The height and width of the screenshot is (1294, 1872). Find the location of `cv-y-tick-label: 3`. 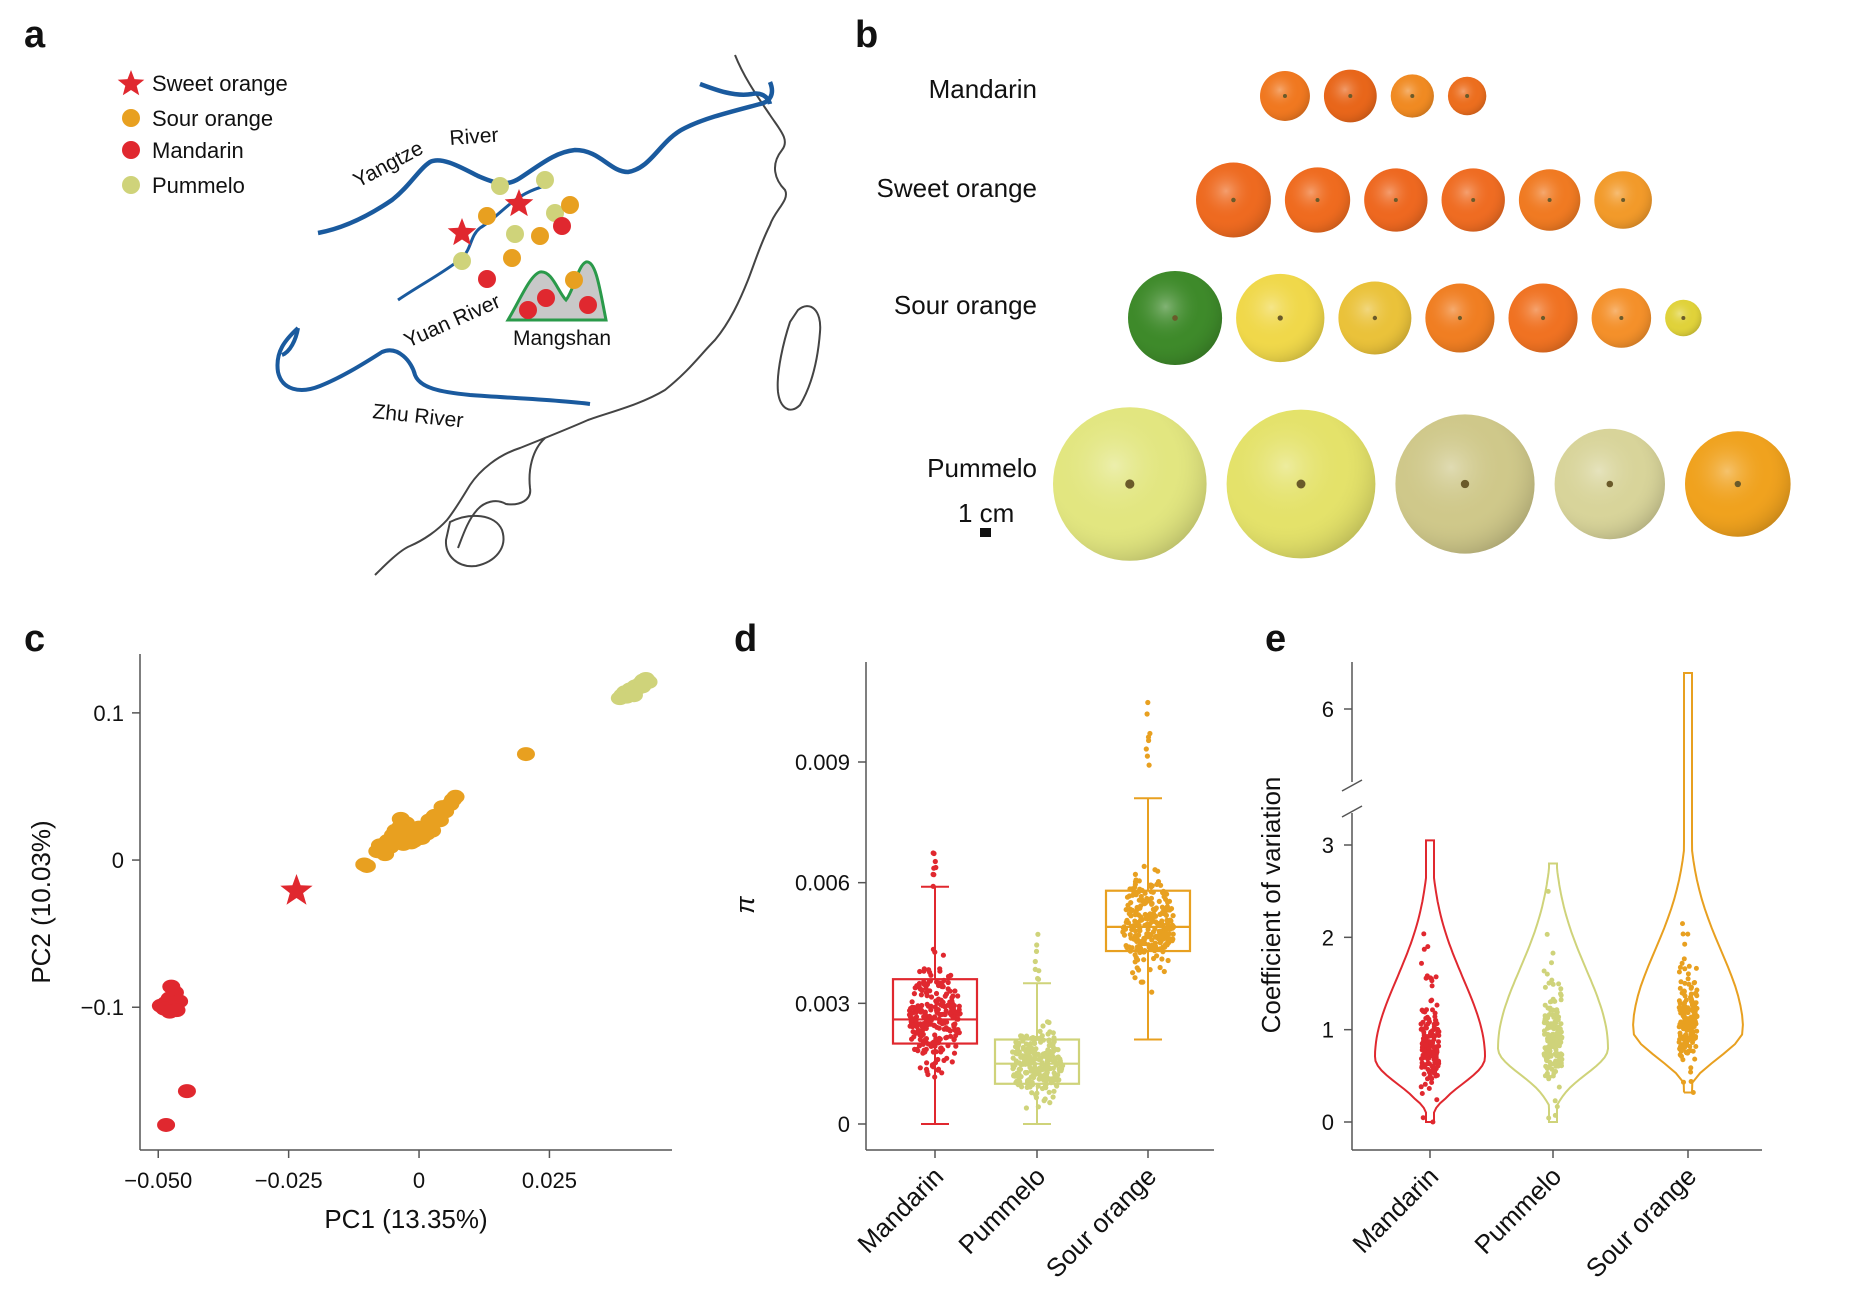

cv-y-tick-label: 3 is located at coordinates (1328, 845).